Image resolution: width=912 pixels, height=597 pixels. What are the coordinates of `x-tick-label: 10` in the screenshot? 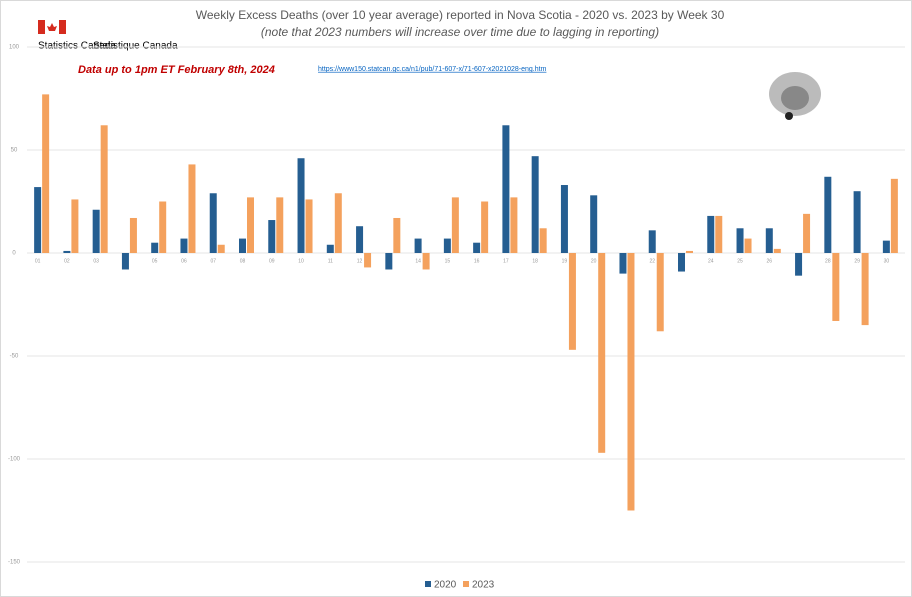 It's located at (301, 261).